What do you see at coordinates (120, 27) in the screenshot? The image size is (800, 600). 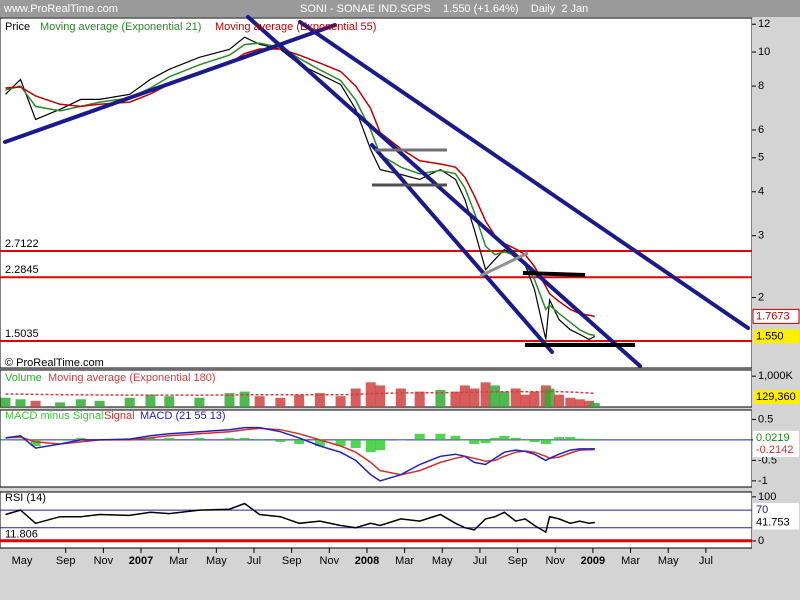 I see `legend-entry: Moving average (Exponential 21)` at bounding box center [120, 27].